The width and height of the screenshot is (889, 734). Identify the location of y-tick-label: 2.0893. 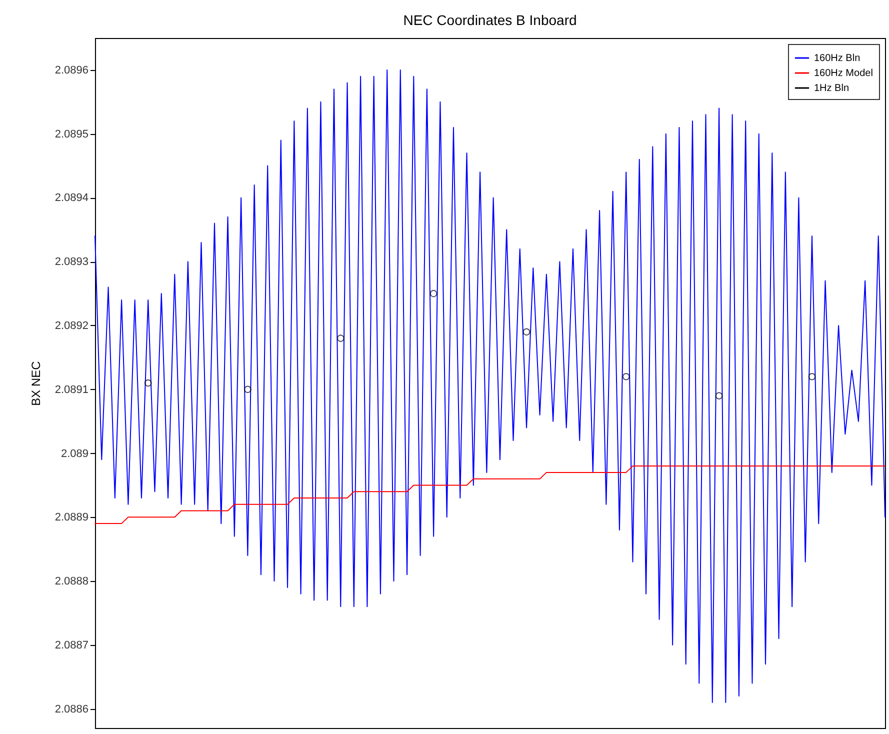
(71, 262).